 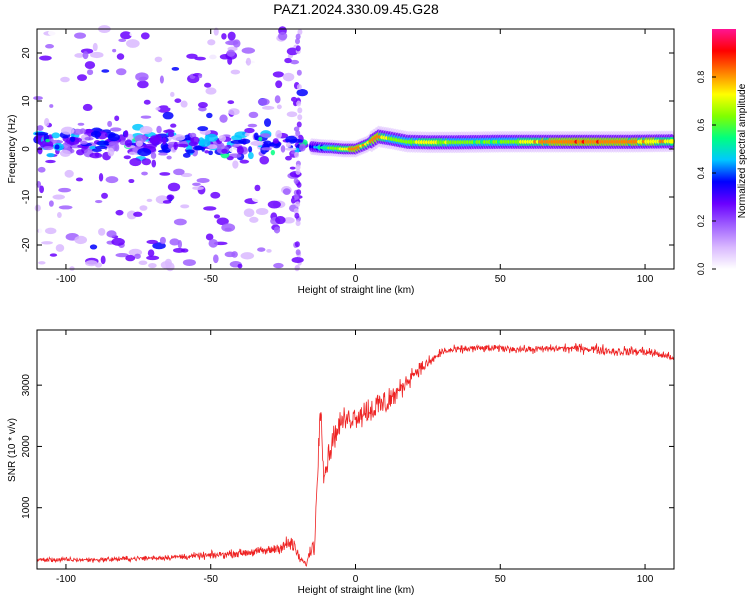 What do you see at coordinates (211, 579) in the screenshot?
I see `x-tick-label: -50` at bounding box center [211, 579].